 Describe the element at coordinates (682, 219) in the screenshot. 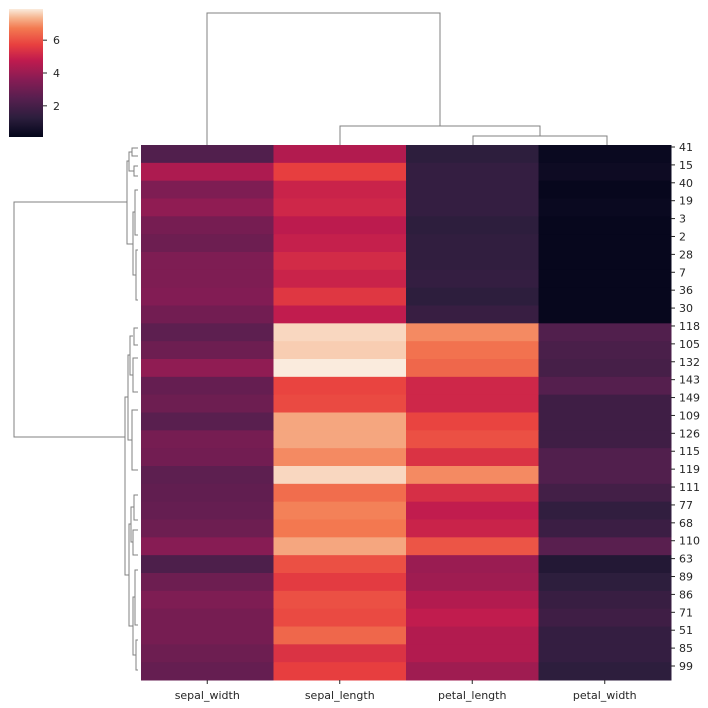

I see `row-tick-label: 3` at that location.